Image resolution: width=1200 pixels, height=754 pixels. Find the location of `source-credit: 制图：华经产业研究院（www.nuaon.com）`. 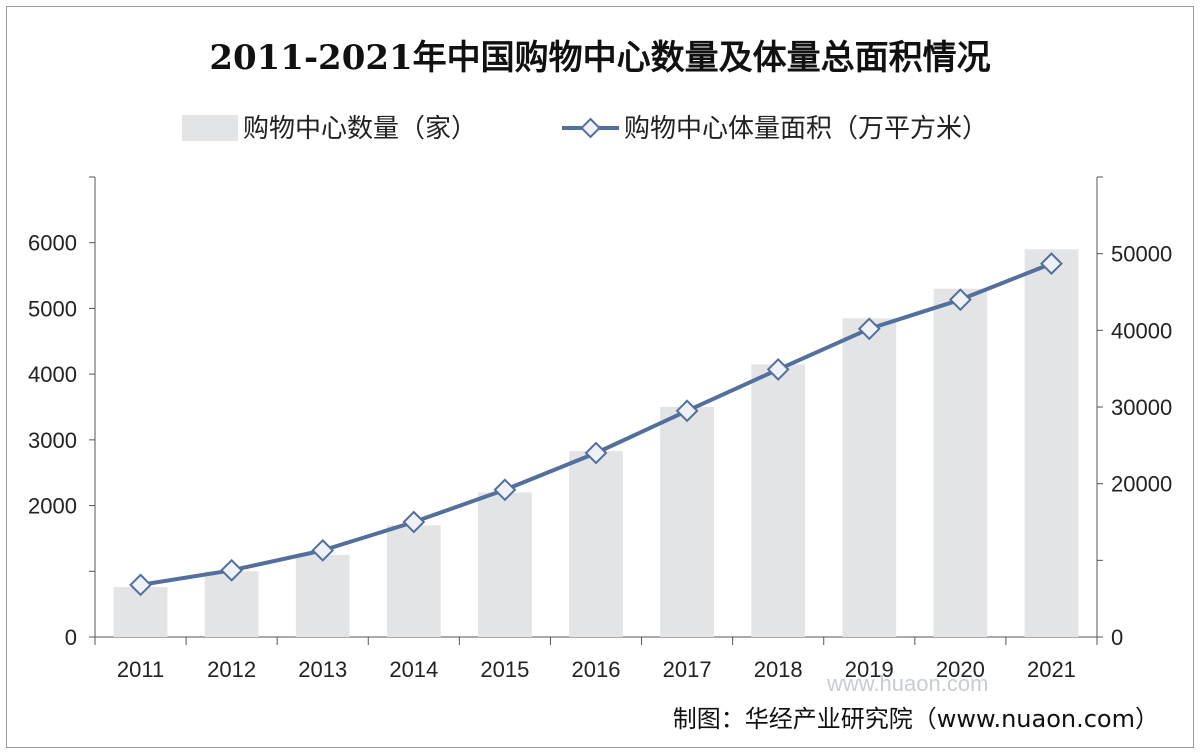

source-credit: 制图：华经产业研究院（www.nuaon.com） is located at coordinates (916, 719).